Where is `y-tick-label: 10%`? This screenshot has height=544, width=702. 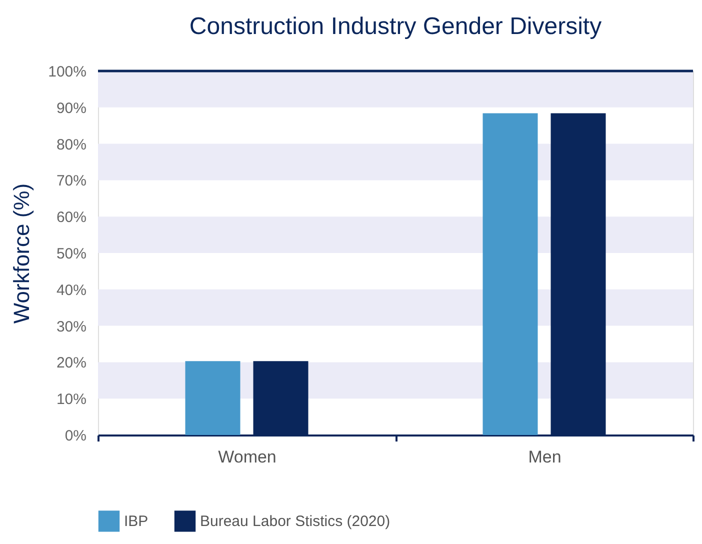
y-tick-label: 10% is located at coordinates (71, 399).